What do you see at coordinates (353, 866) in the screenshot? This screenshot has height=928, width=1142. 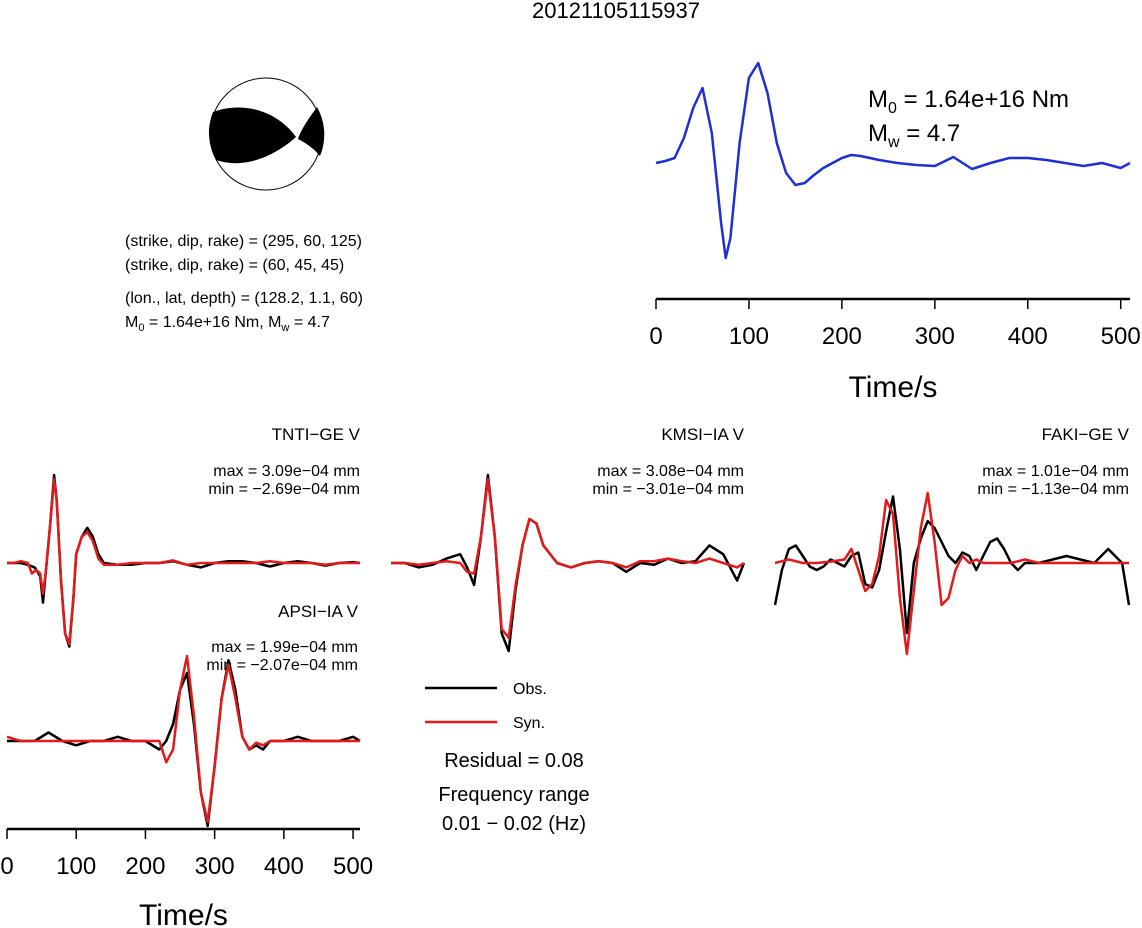 I see `waveform-tick-label: 500` at bounding box center [353, 866].